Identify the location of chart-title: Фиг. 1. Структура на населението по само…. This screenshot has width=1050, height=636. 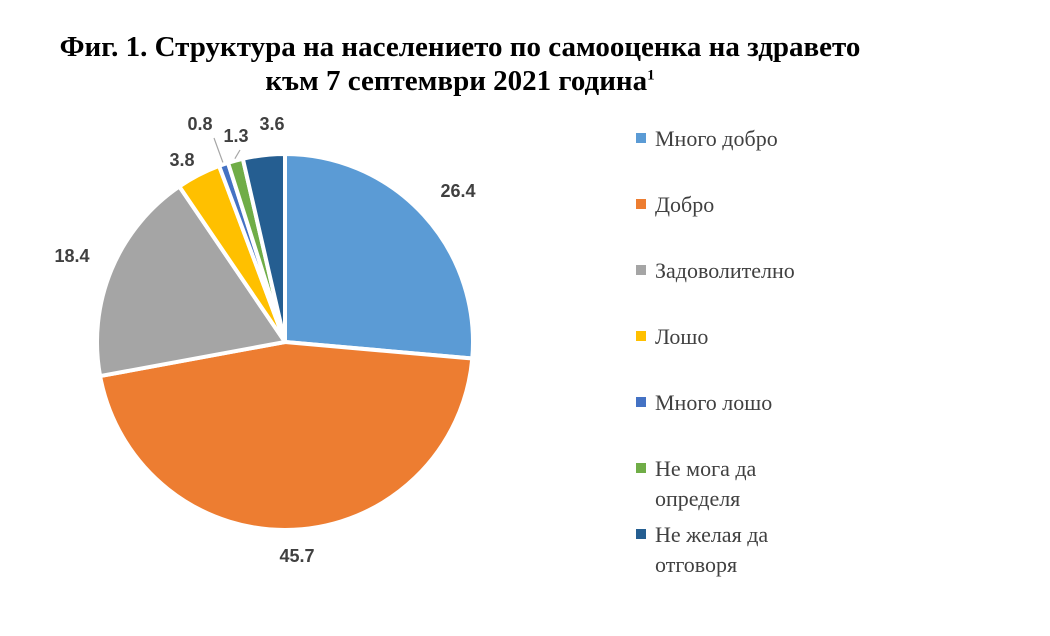
(460, 64).